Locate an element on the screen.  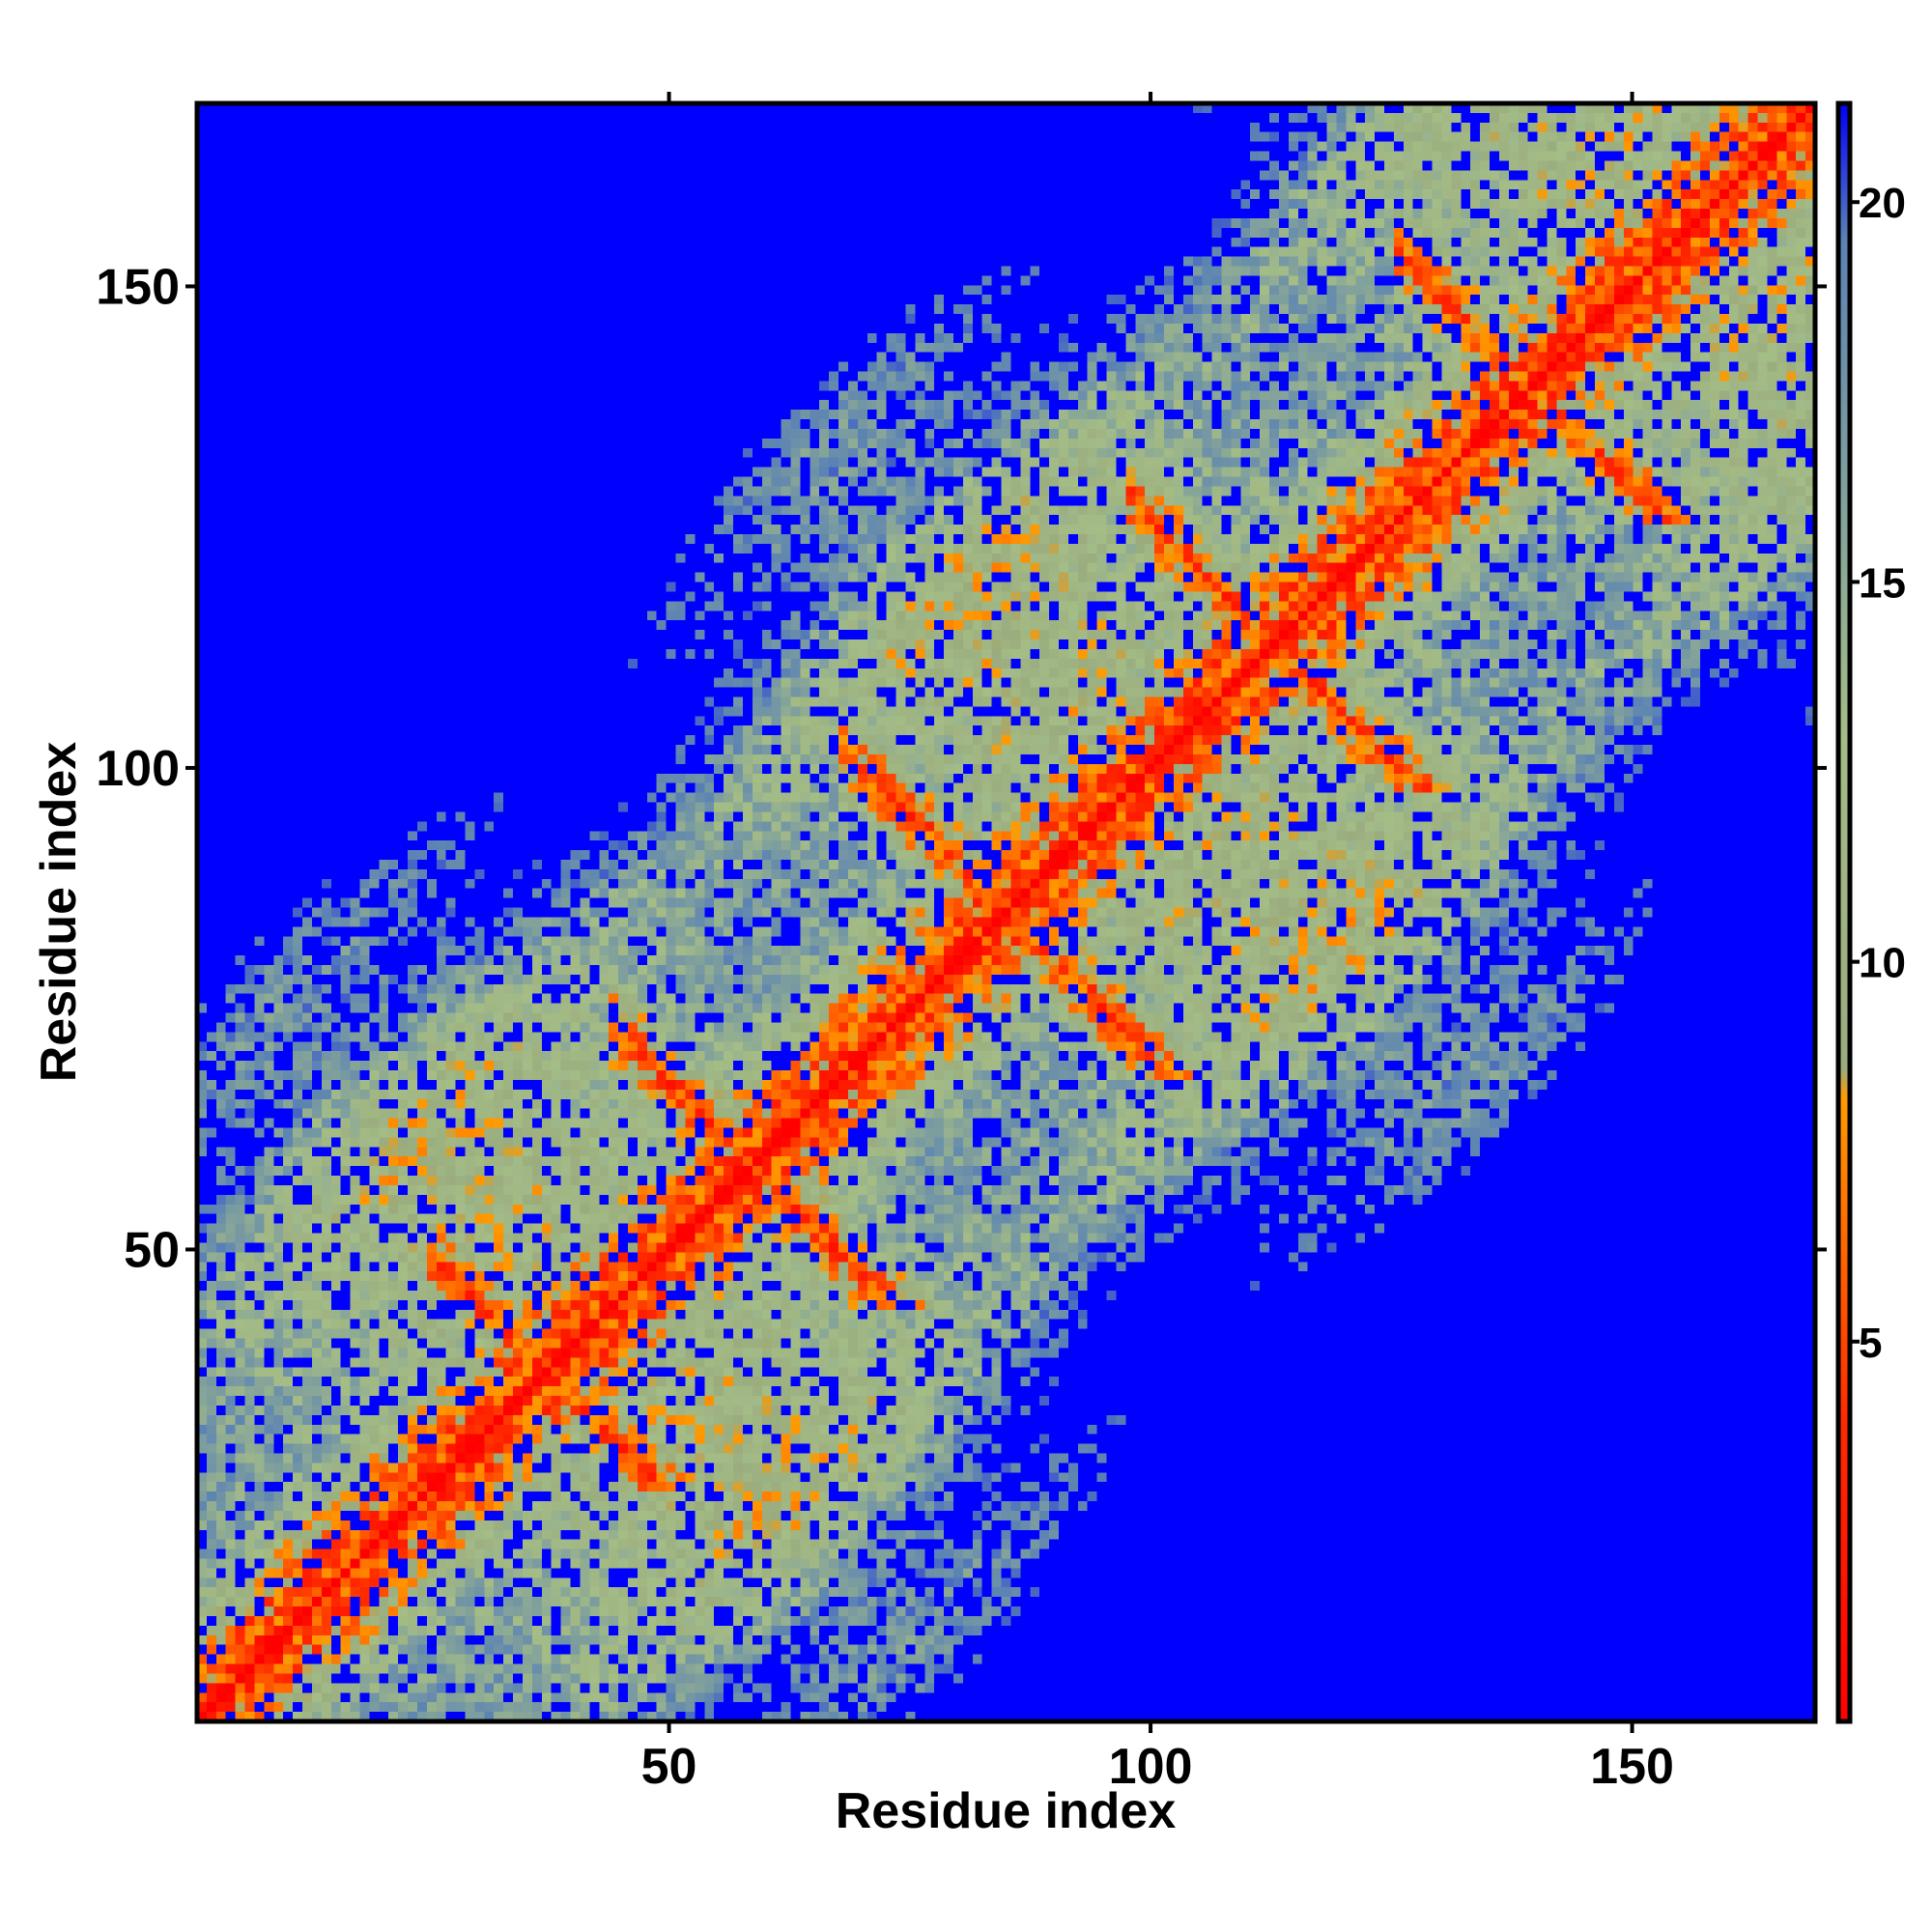
x-tick-label: 100 is located at coordinates (1151, 1767).